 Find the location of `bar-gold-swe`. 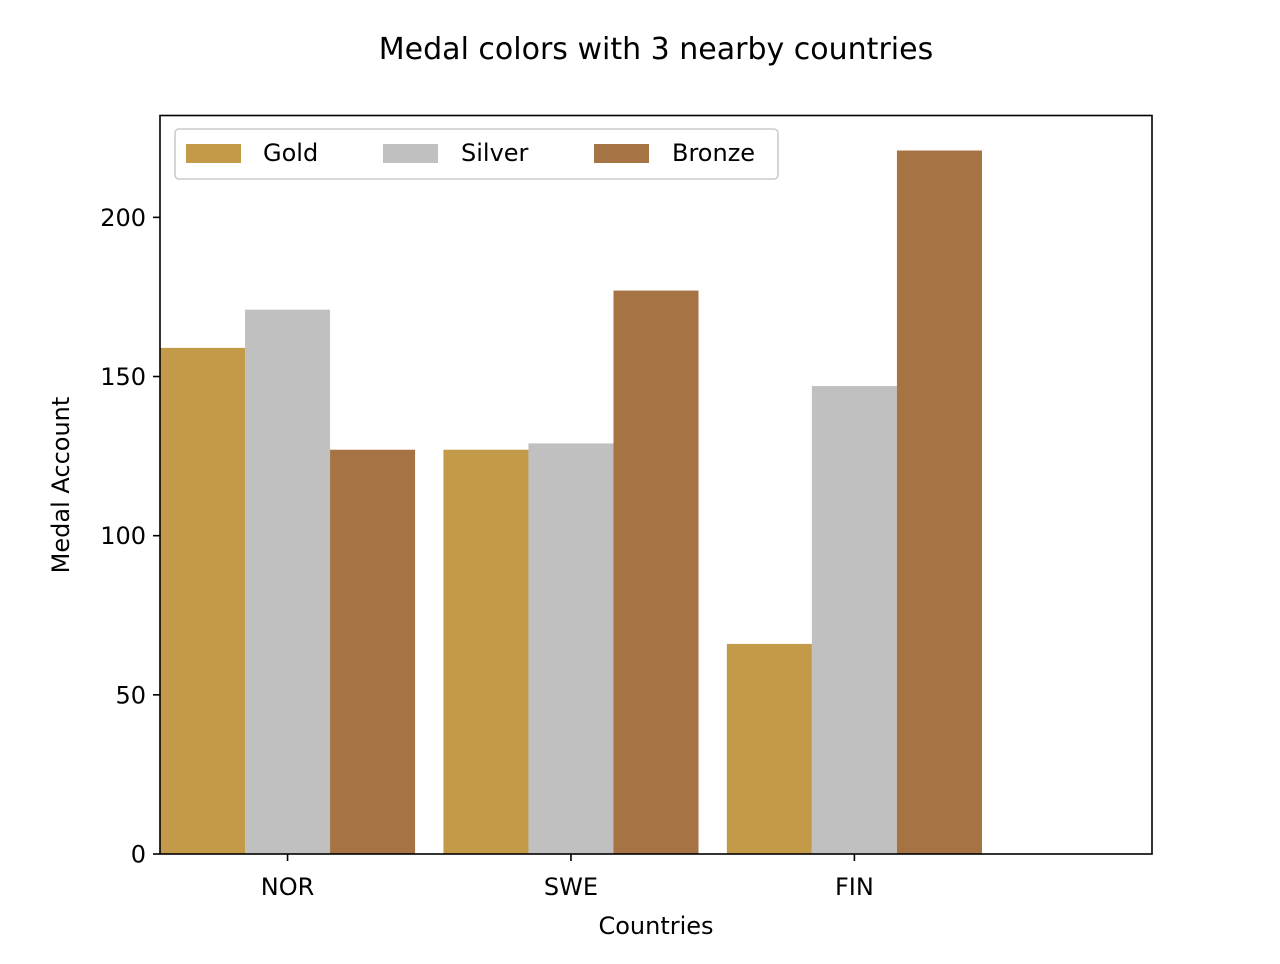

bar-gold-swe is located at coordinates (486, 651).